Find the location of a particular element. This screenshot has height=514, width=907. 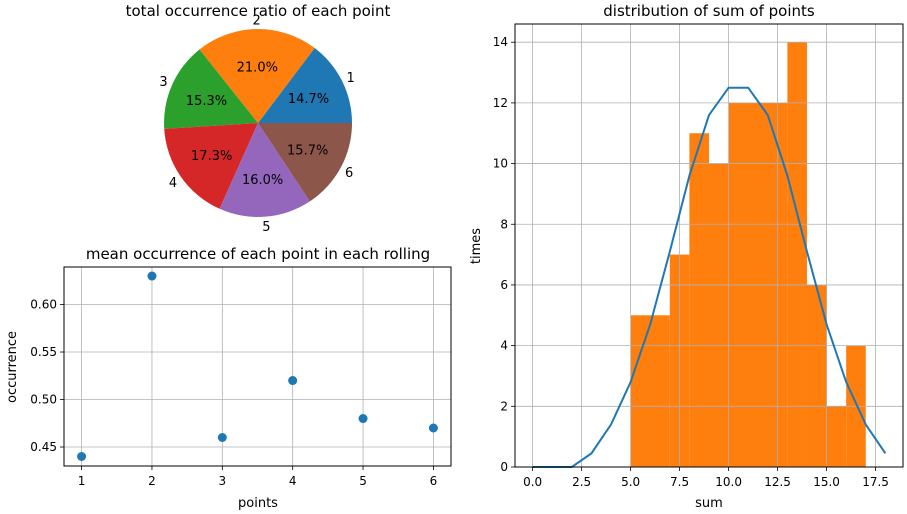

scatter-ytick-label: 0.45 is located at coordinates (43, 447).